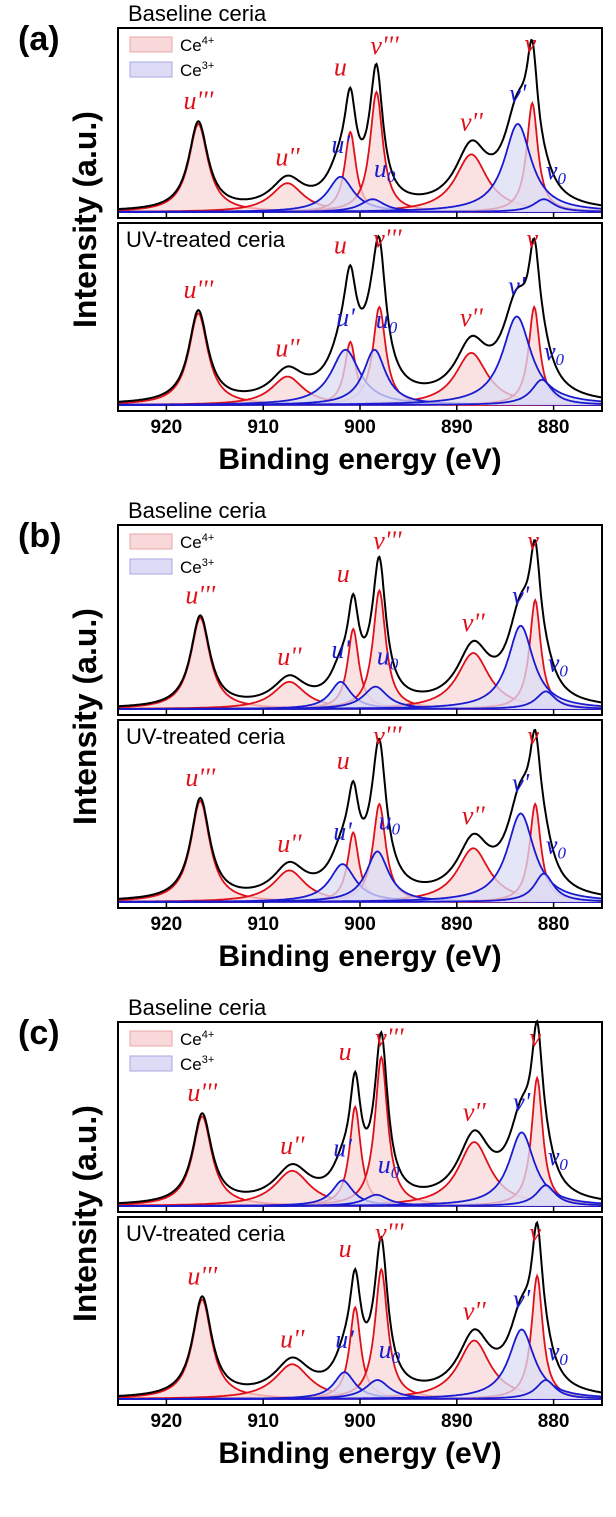  What do you see at coordinates (85, 219) in the screenshot?
I see `y-axis-label: Intensity (a.u.)` at bounding box center [85, 219].